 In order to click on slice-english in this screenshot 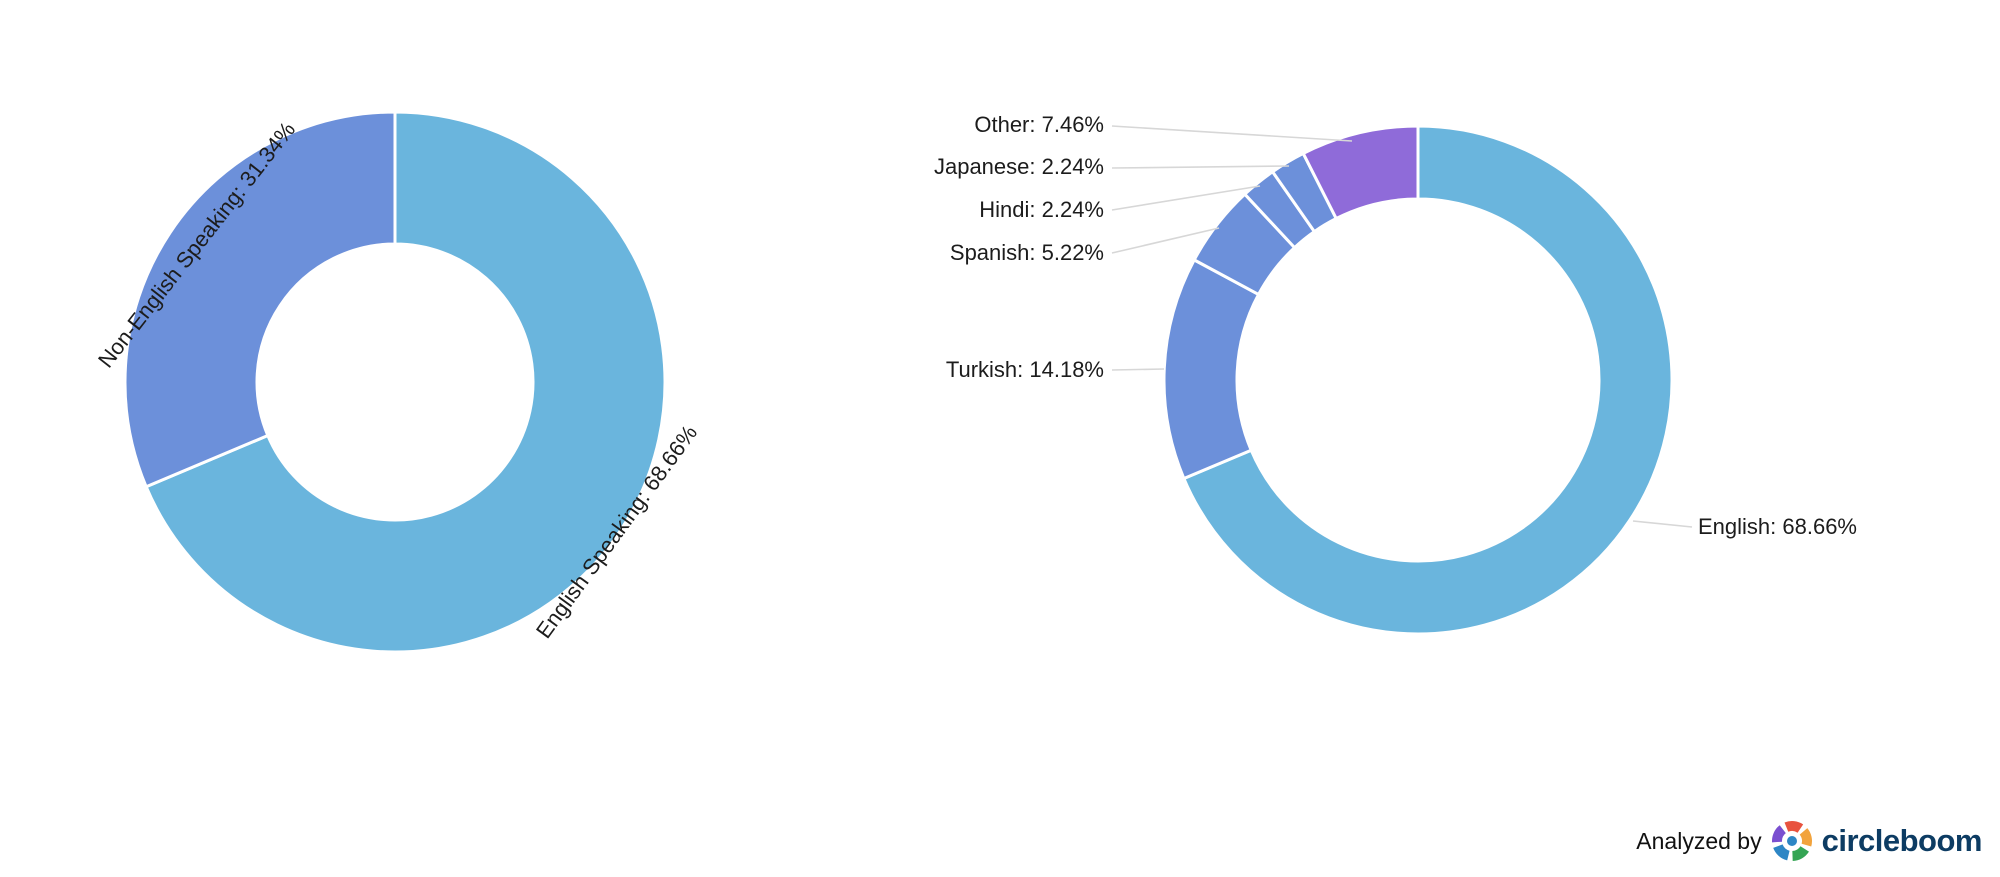, I will do `click(1428, 380)`.